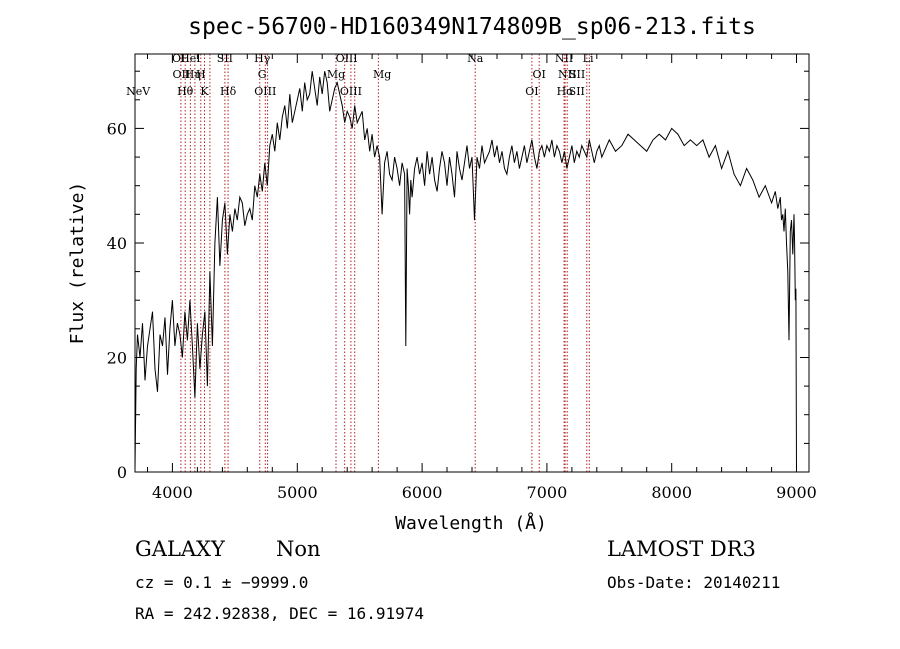 This screenshot has height=649, width=900. Describe the element at coordinates (298, 549) in the screenshot. I see `object-subclass: Non` at that location.